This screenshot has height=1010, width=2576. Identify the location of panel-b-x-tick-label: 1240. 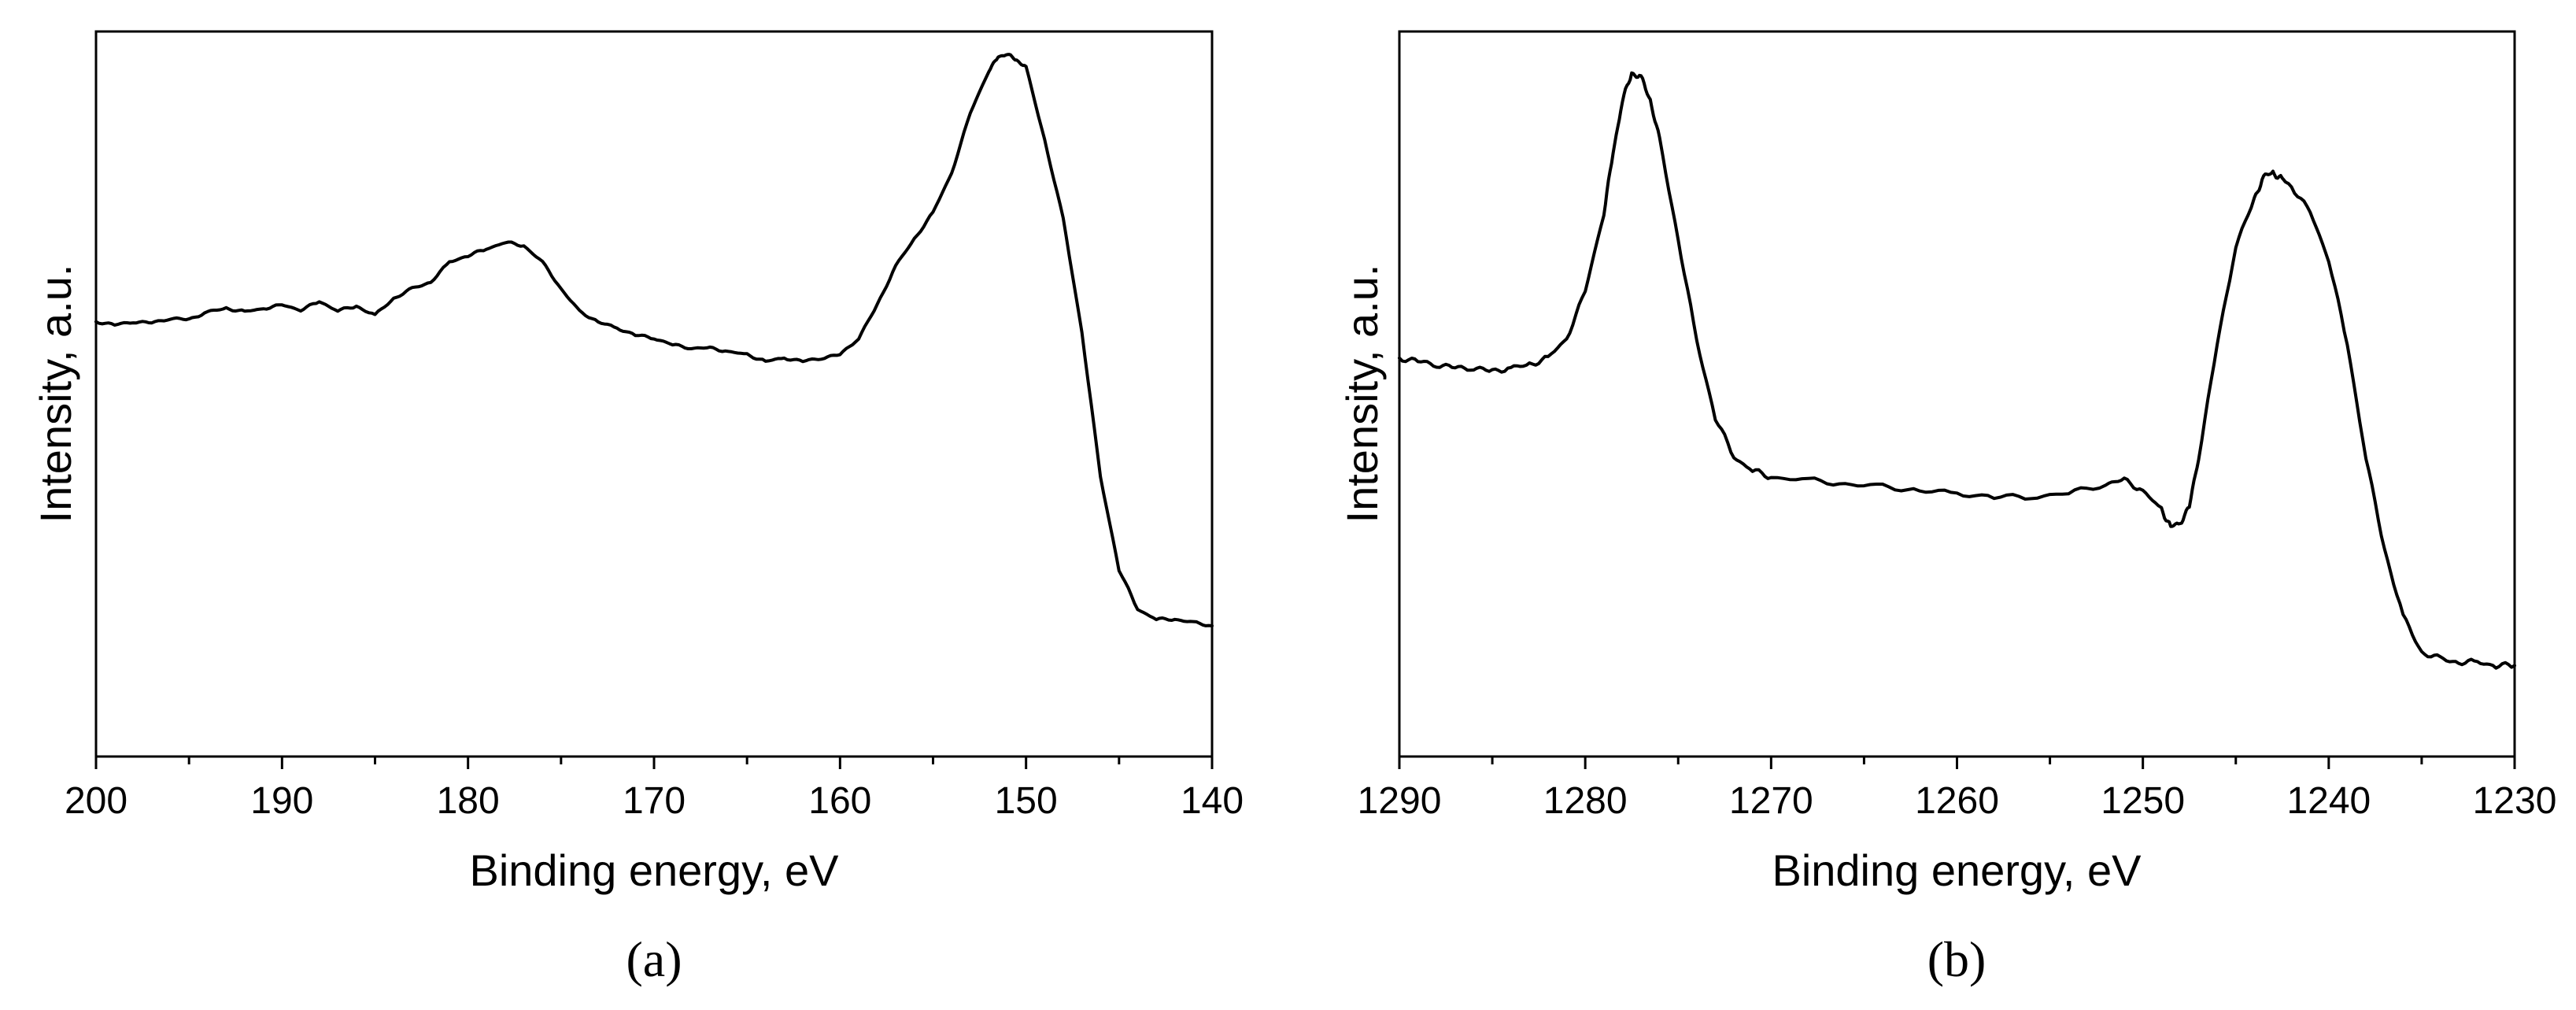
(2328, 801).